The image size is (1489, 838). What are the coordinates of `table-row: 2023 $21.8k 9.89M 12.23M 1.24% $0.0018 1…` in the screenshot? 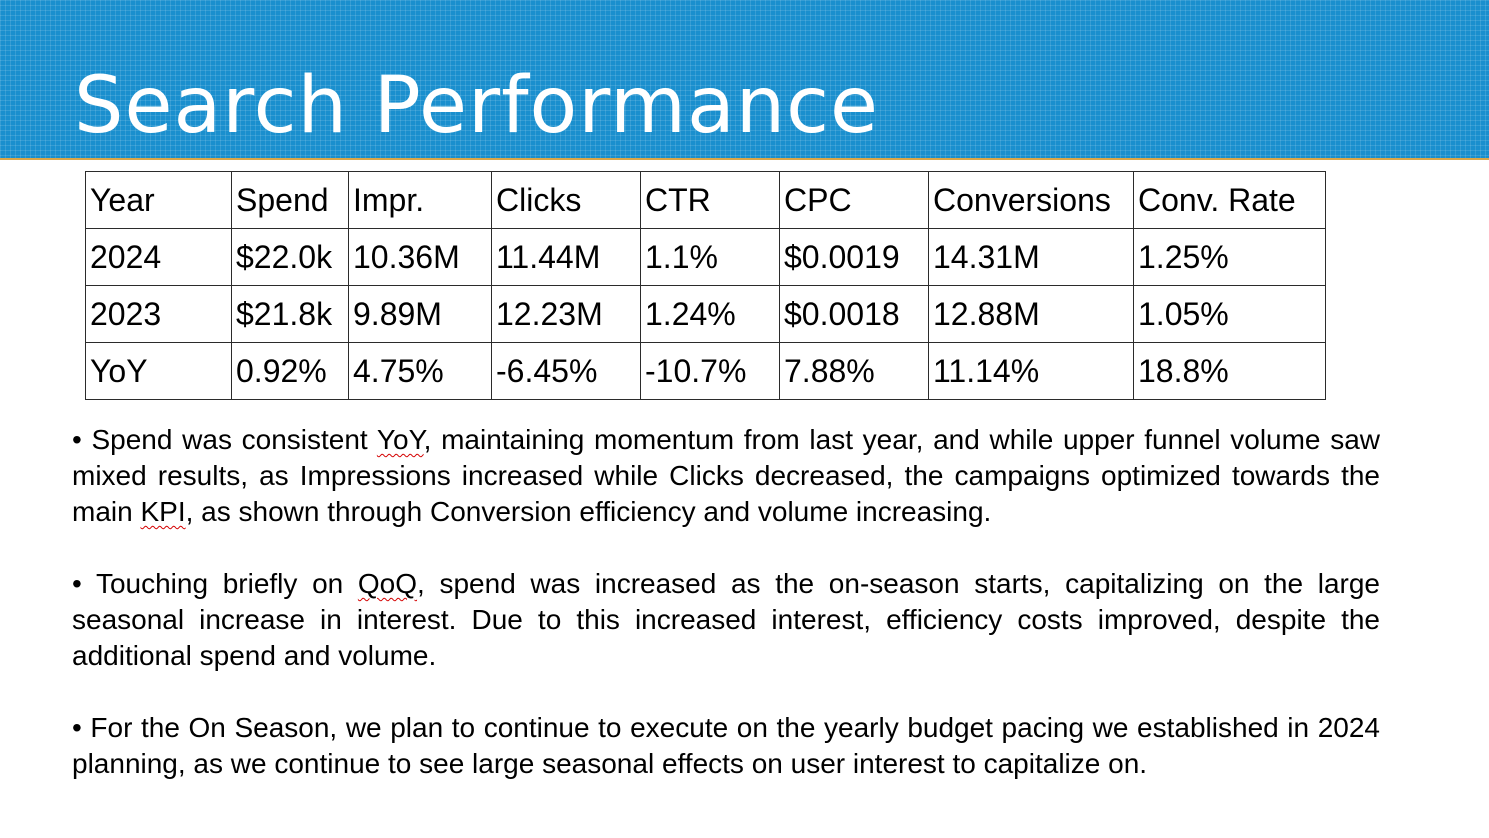 It's located at (705, 314).